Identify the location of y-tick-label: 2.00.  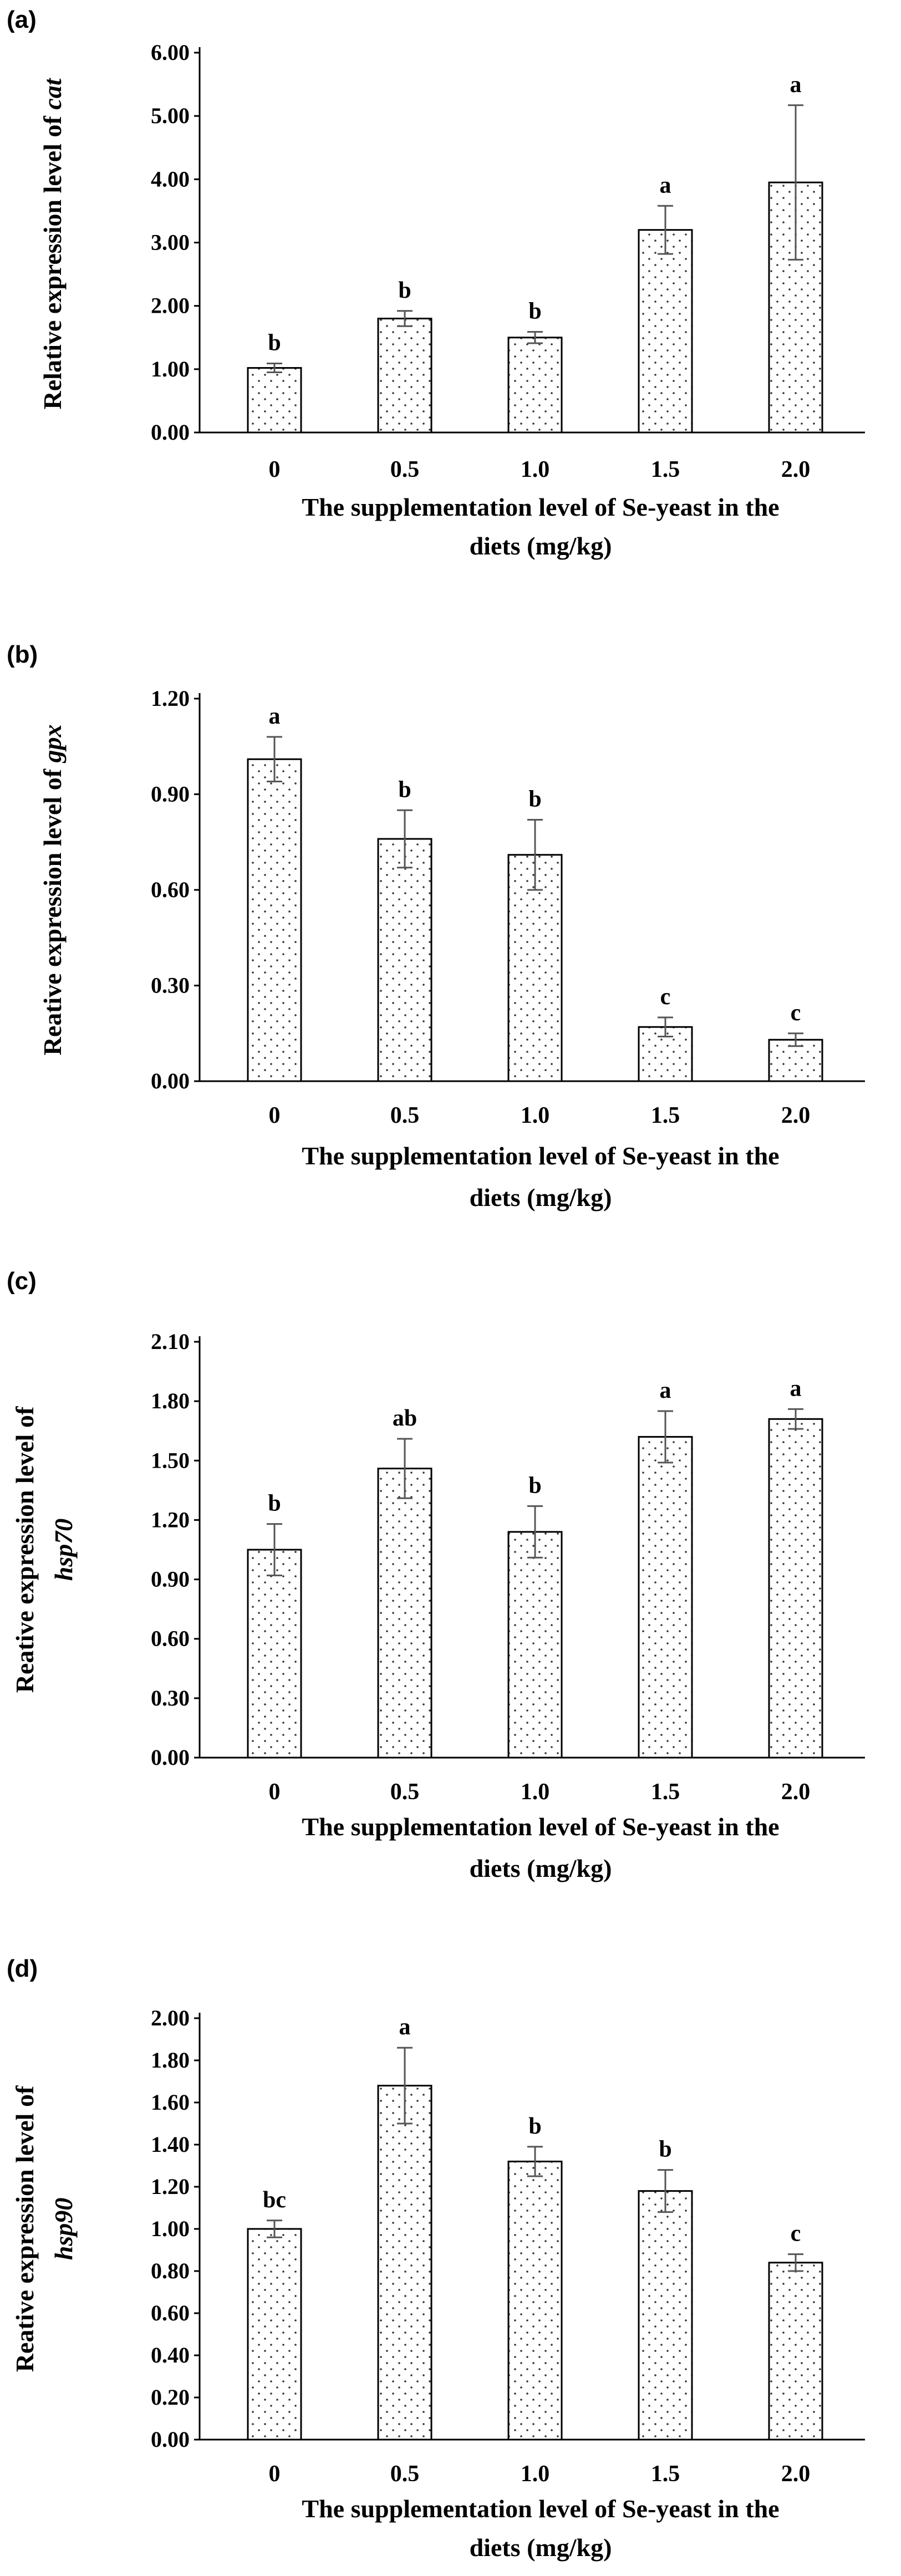
(170, 306).